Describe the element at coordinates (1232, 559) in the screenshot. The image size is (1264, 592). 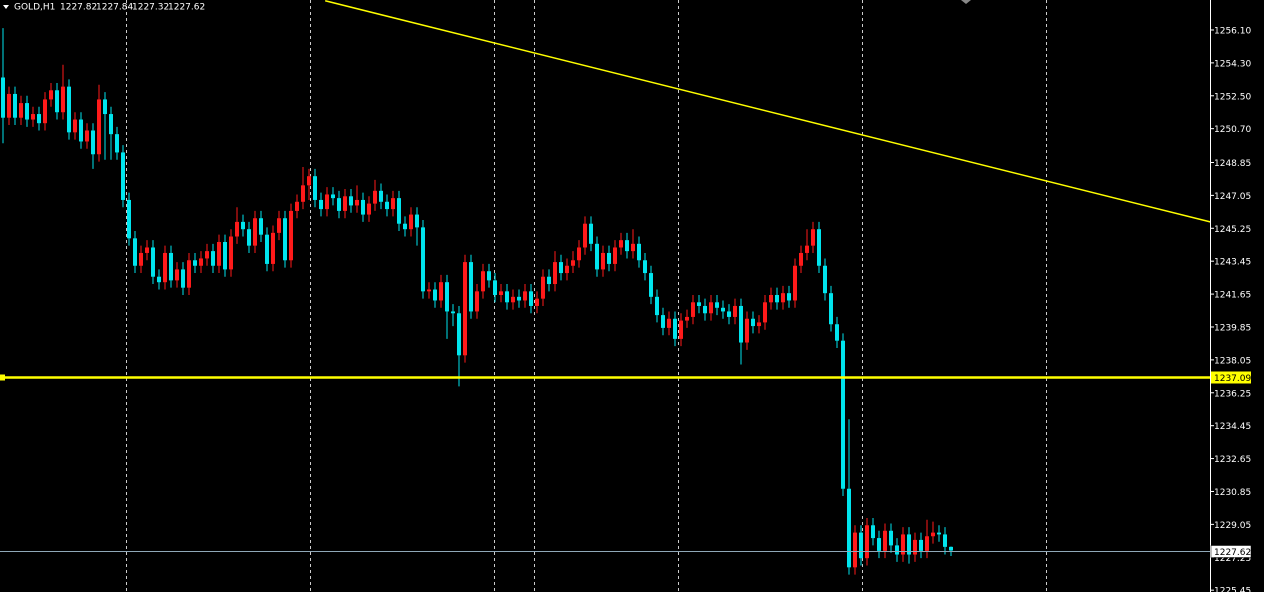
I see `y-tick-label: 1227.25` at that location.